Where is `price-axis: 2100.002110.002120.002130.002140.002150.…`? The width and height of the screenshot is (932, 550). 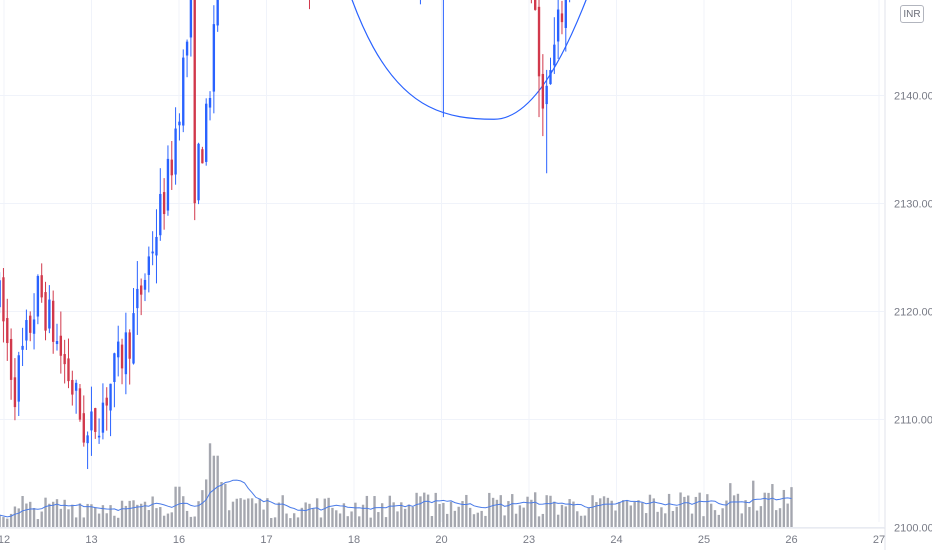
price-axis: 2100.002110.002120.002130.002140.002150.… is located at coordinates (908, 275).